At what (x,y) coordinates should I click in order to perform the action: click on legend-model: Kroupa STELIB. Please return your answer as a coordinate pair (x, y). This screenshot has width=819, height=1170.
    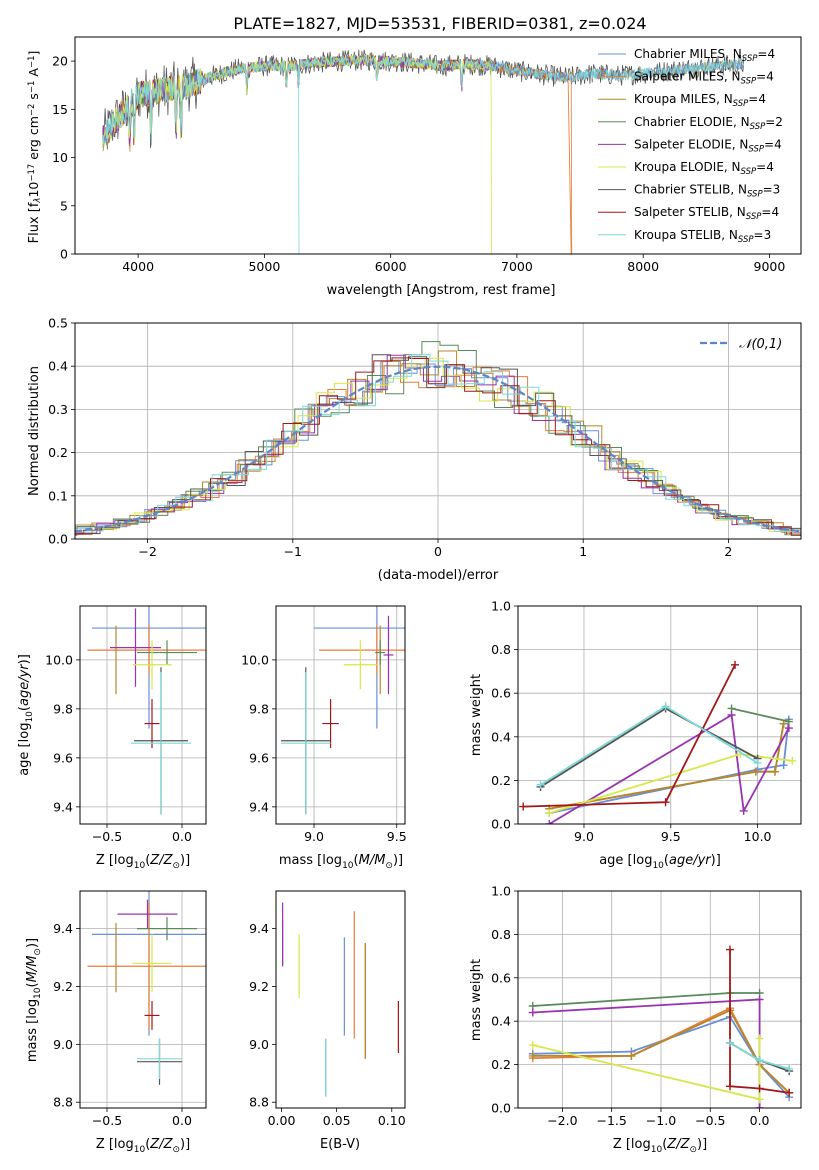
    Looking at the image, I should click on (677, 235).